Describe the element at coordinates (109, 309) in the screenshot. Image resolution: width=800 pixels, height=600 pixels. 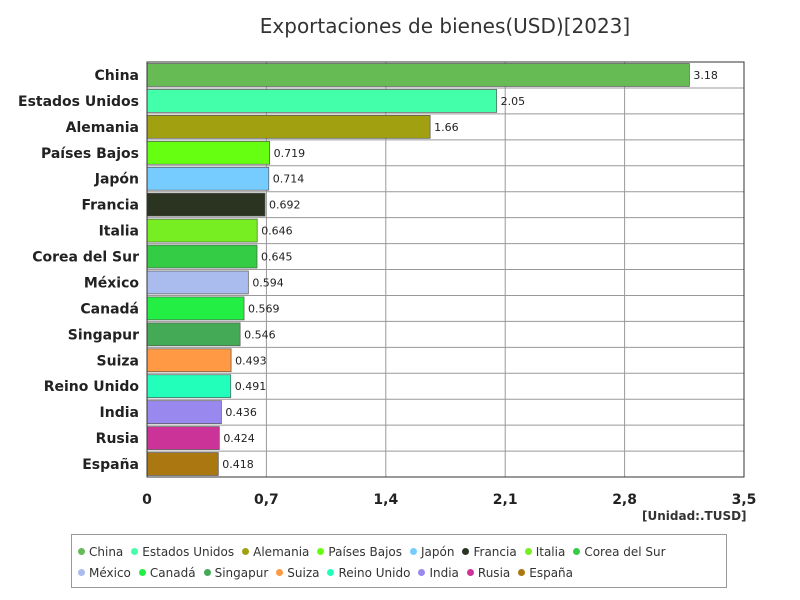
I see `category-label-canada: Canadá` at that location.